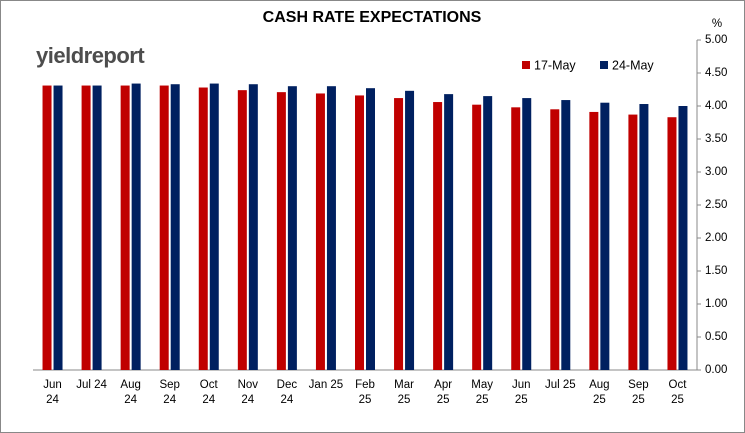 The image size is (745, 433). I want to click on legend-label: 24-May, so click(633, 65).